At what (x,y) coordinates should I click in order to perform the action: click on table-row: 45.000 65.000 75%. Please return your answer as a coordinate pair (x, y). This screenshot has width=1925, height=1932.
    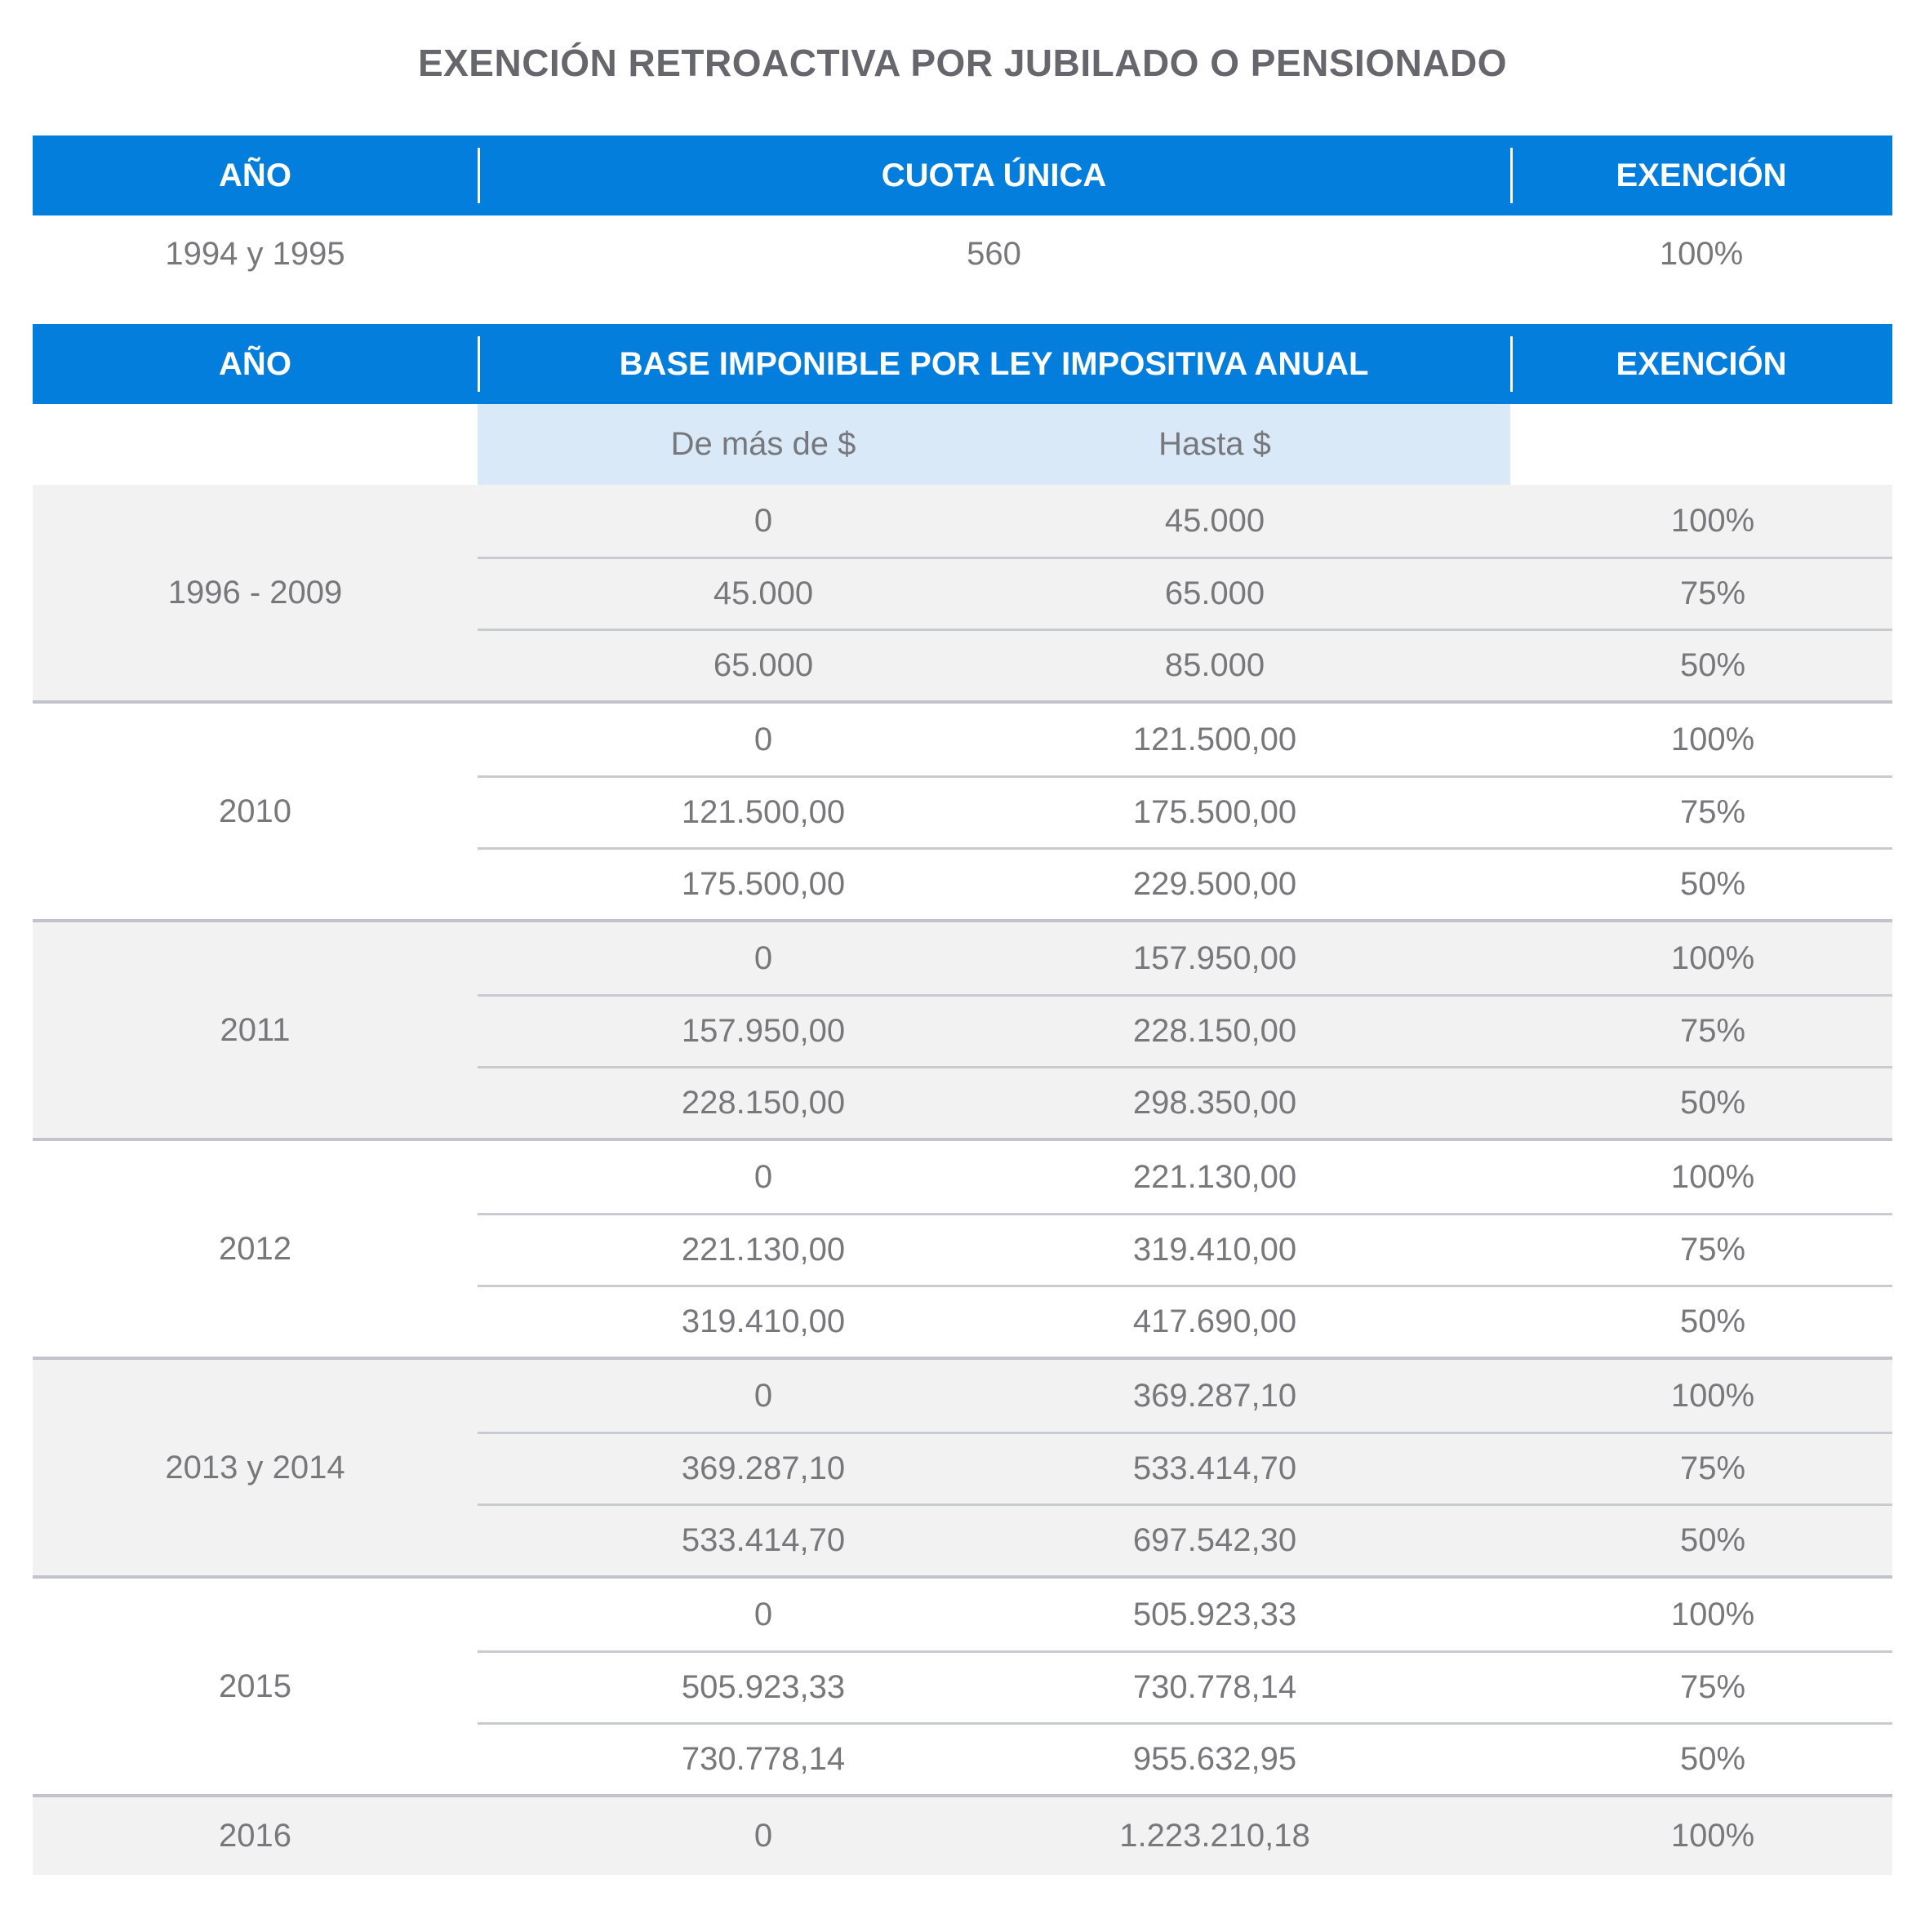
    Looking at the image, I should click on (1185, 592).